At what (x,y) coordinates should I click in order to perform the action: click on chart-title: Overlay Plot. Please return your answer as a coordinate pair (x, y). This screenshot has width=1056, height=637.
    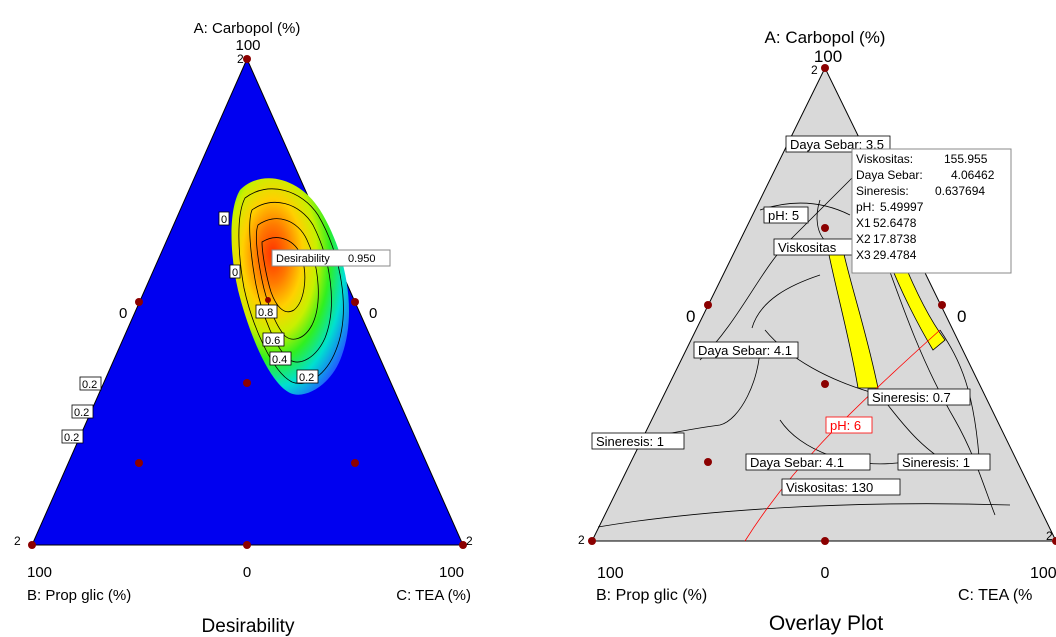
    Looking at the image, I should click on (826, 623).